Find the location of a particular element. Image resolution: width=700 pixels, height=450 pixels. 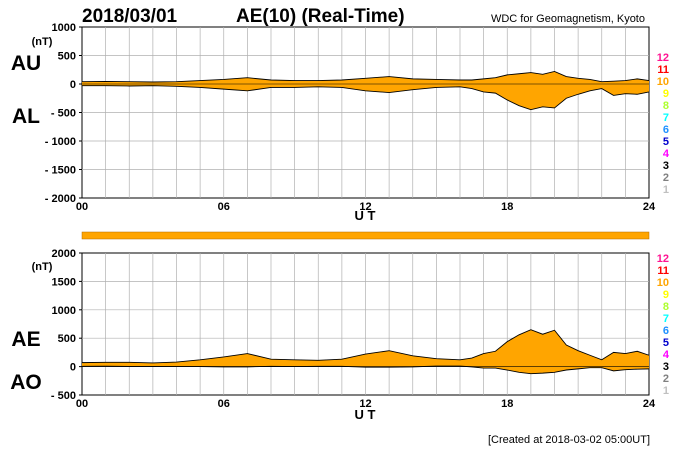

ae-ao-y-tick-label: - 500 is located at coordinates (63, 396).